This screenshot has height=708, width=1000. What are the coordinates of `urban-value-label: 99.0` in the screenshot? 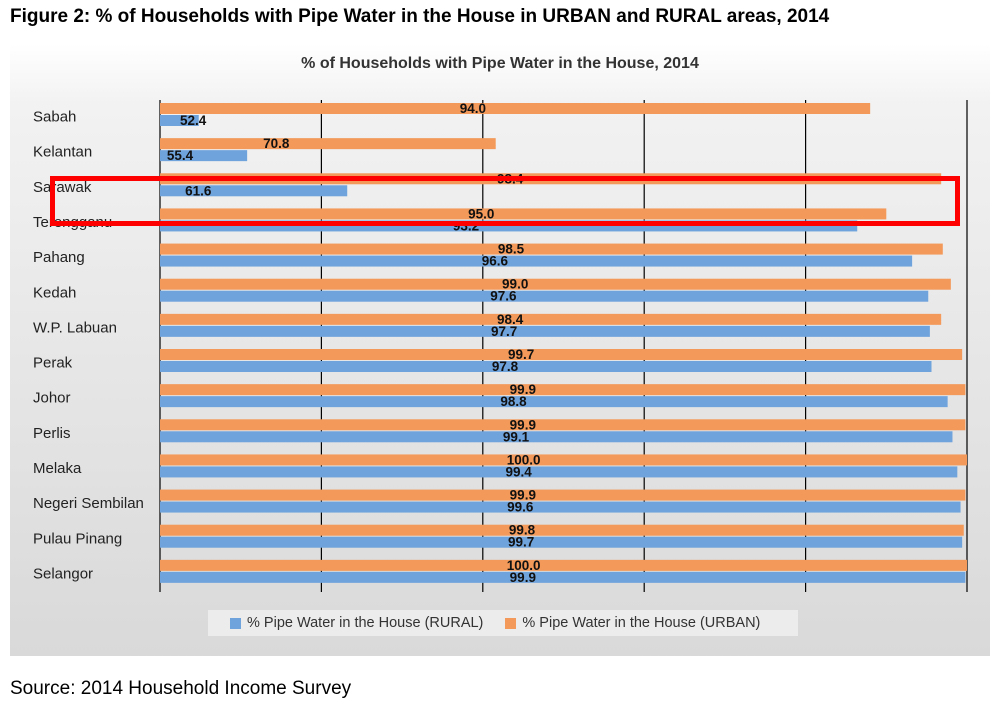 It's located at (515, 284).